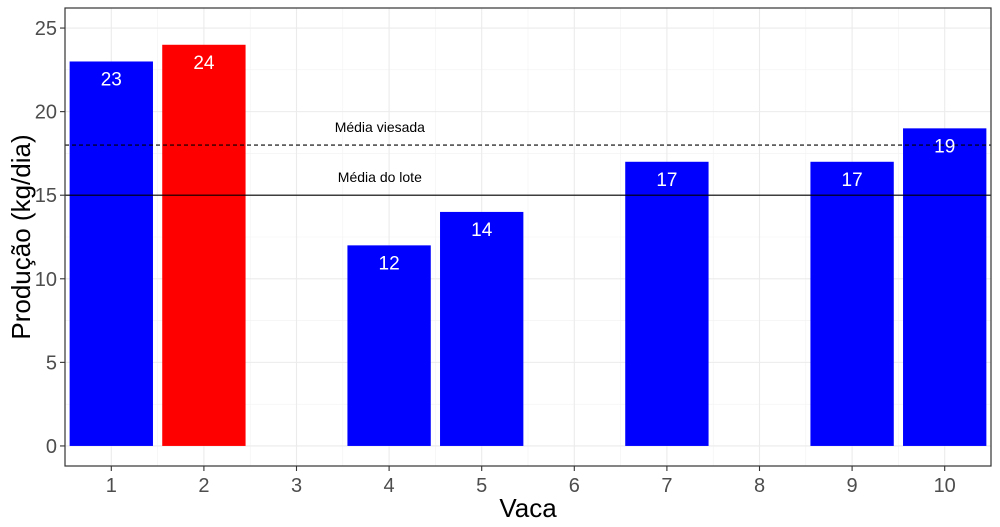 The width and height of the screenshot is (1000, 527). What do you see at coordinates (51, 363) in the screenshot?
I see `y-tick-label: 5` at bounding box center [51, 363].